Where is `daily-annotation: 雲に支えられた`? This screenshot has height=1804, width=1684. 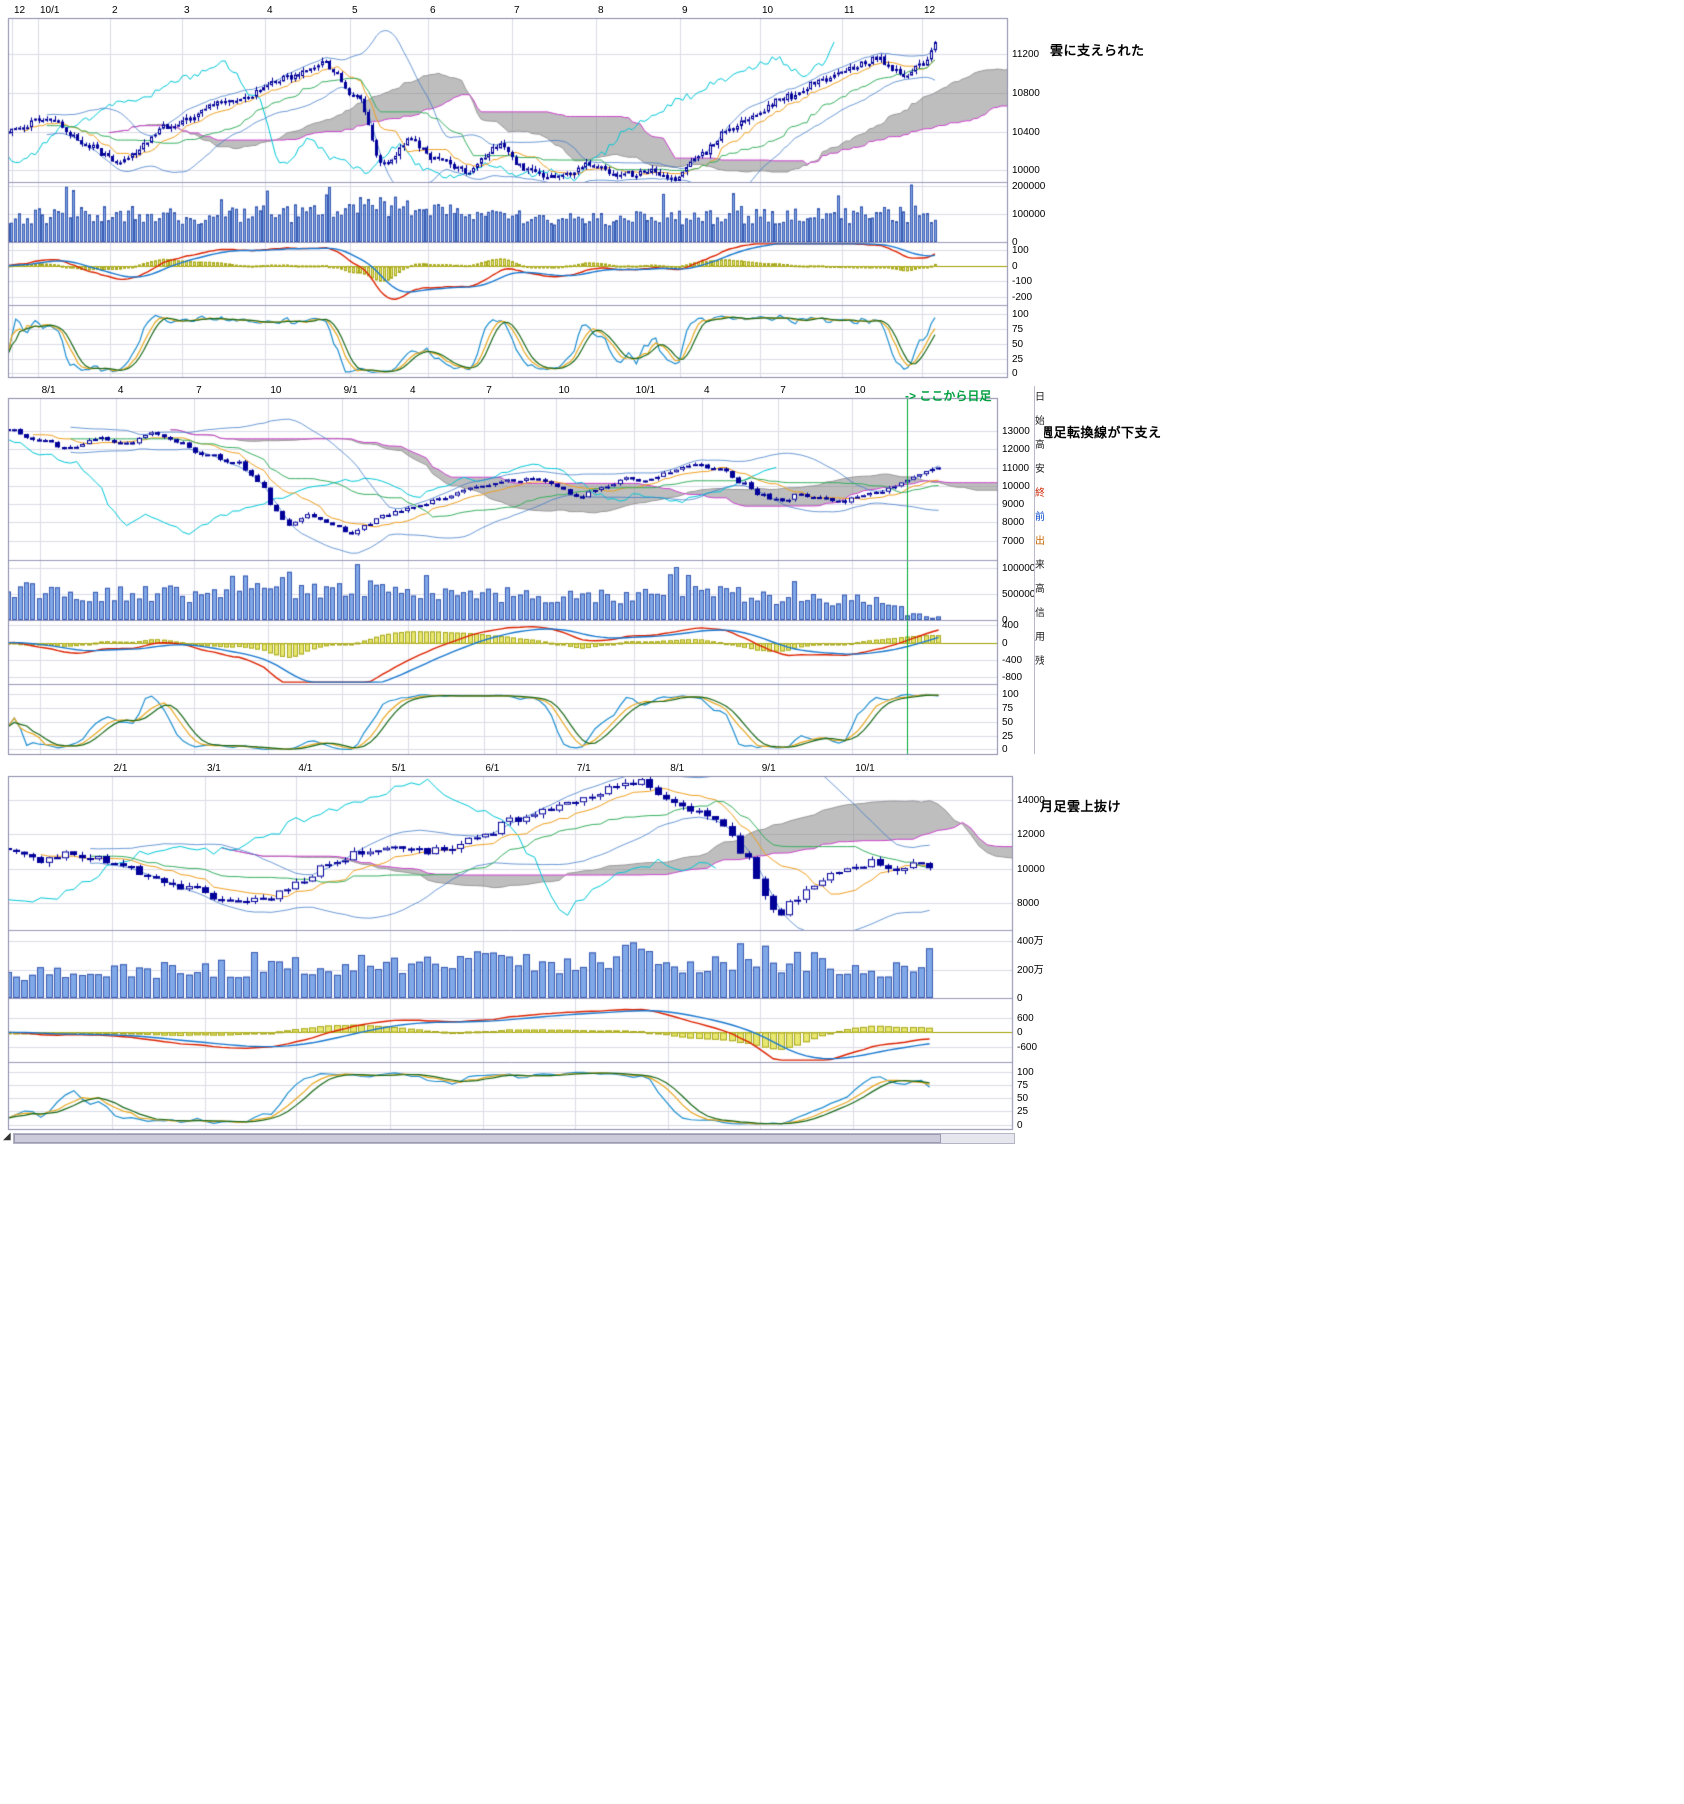
daily-annotation: 雲に支えられた is located at coordinates (1097, 50).